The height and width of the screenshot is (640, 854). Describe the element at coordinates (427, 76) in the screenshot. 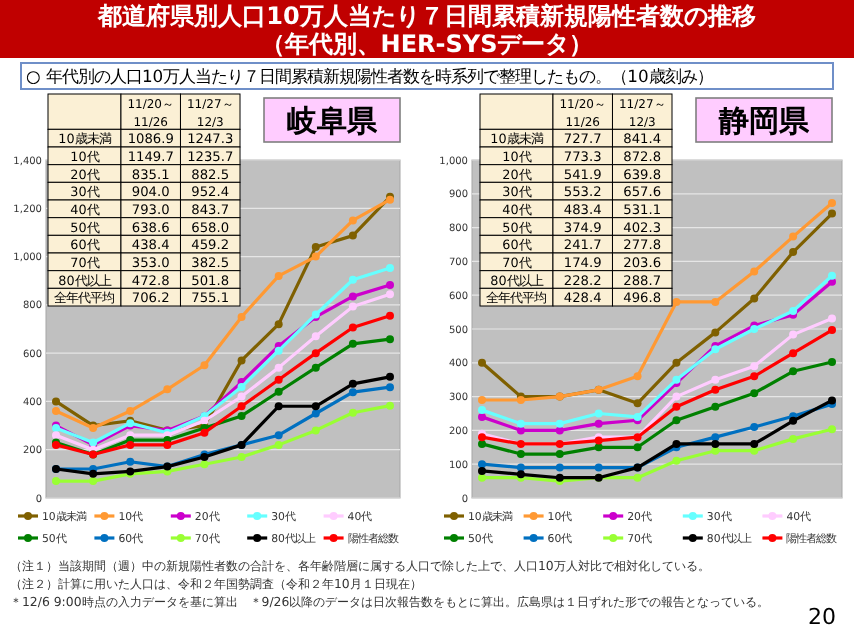

I see `text: ○ 年代別の人口10万人当たり７日間累積新規陽性者数を時系列で整理したもの。（10歳刻み）` at that location.